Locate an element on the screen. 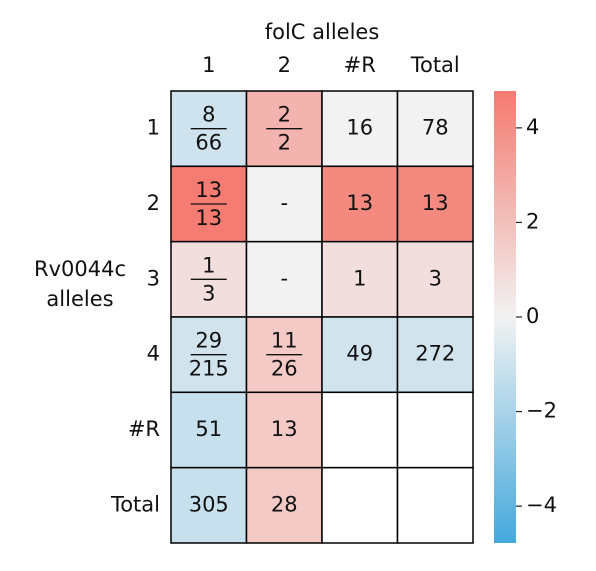 The width and height of the screenshot is (596, 571). cell-denominator: 2 is located at coordinates (284, 143).